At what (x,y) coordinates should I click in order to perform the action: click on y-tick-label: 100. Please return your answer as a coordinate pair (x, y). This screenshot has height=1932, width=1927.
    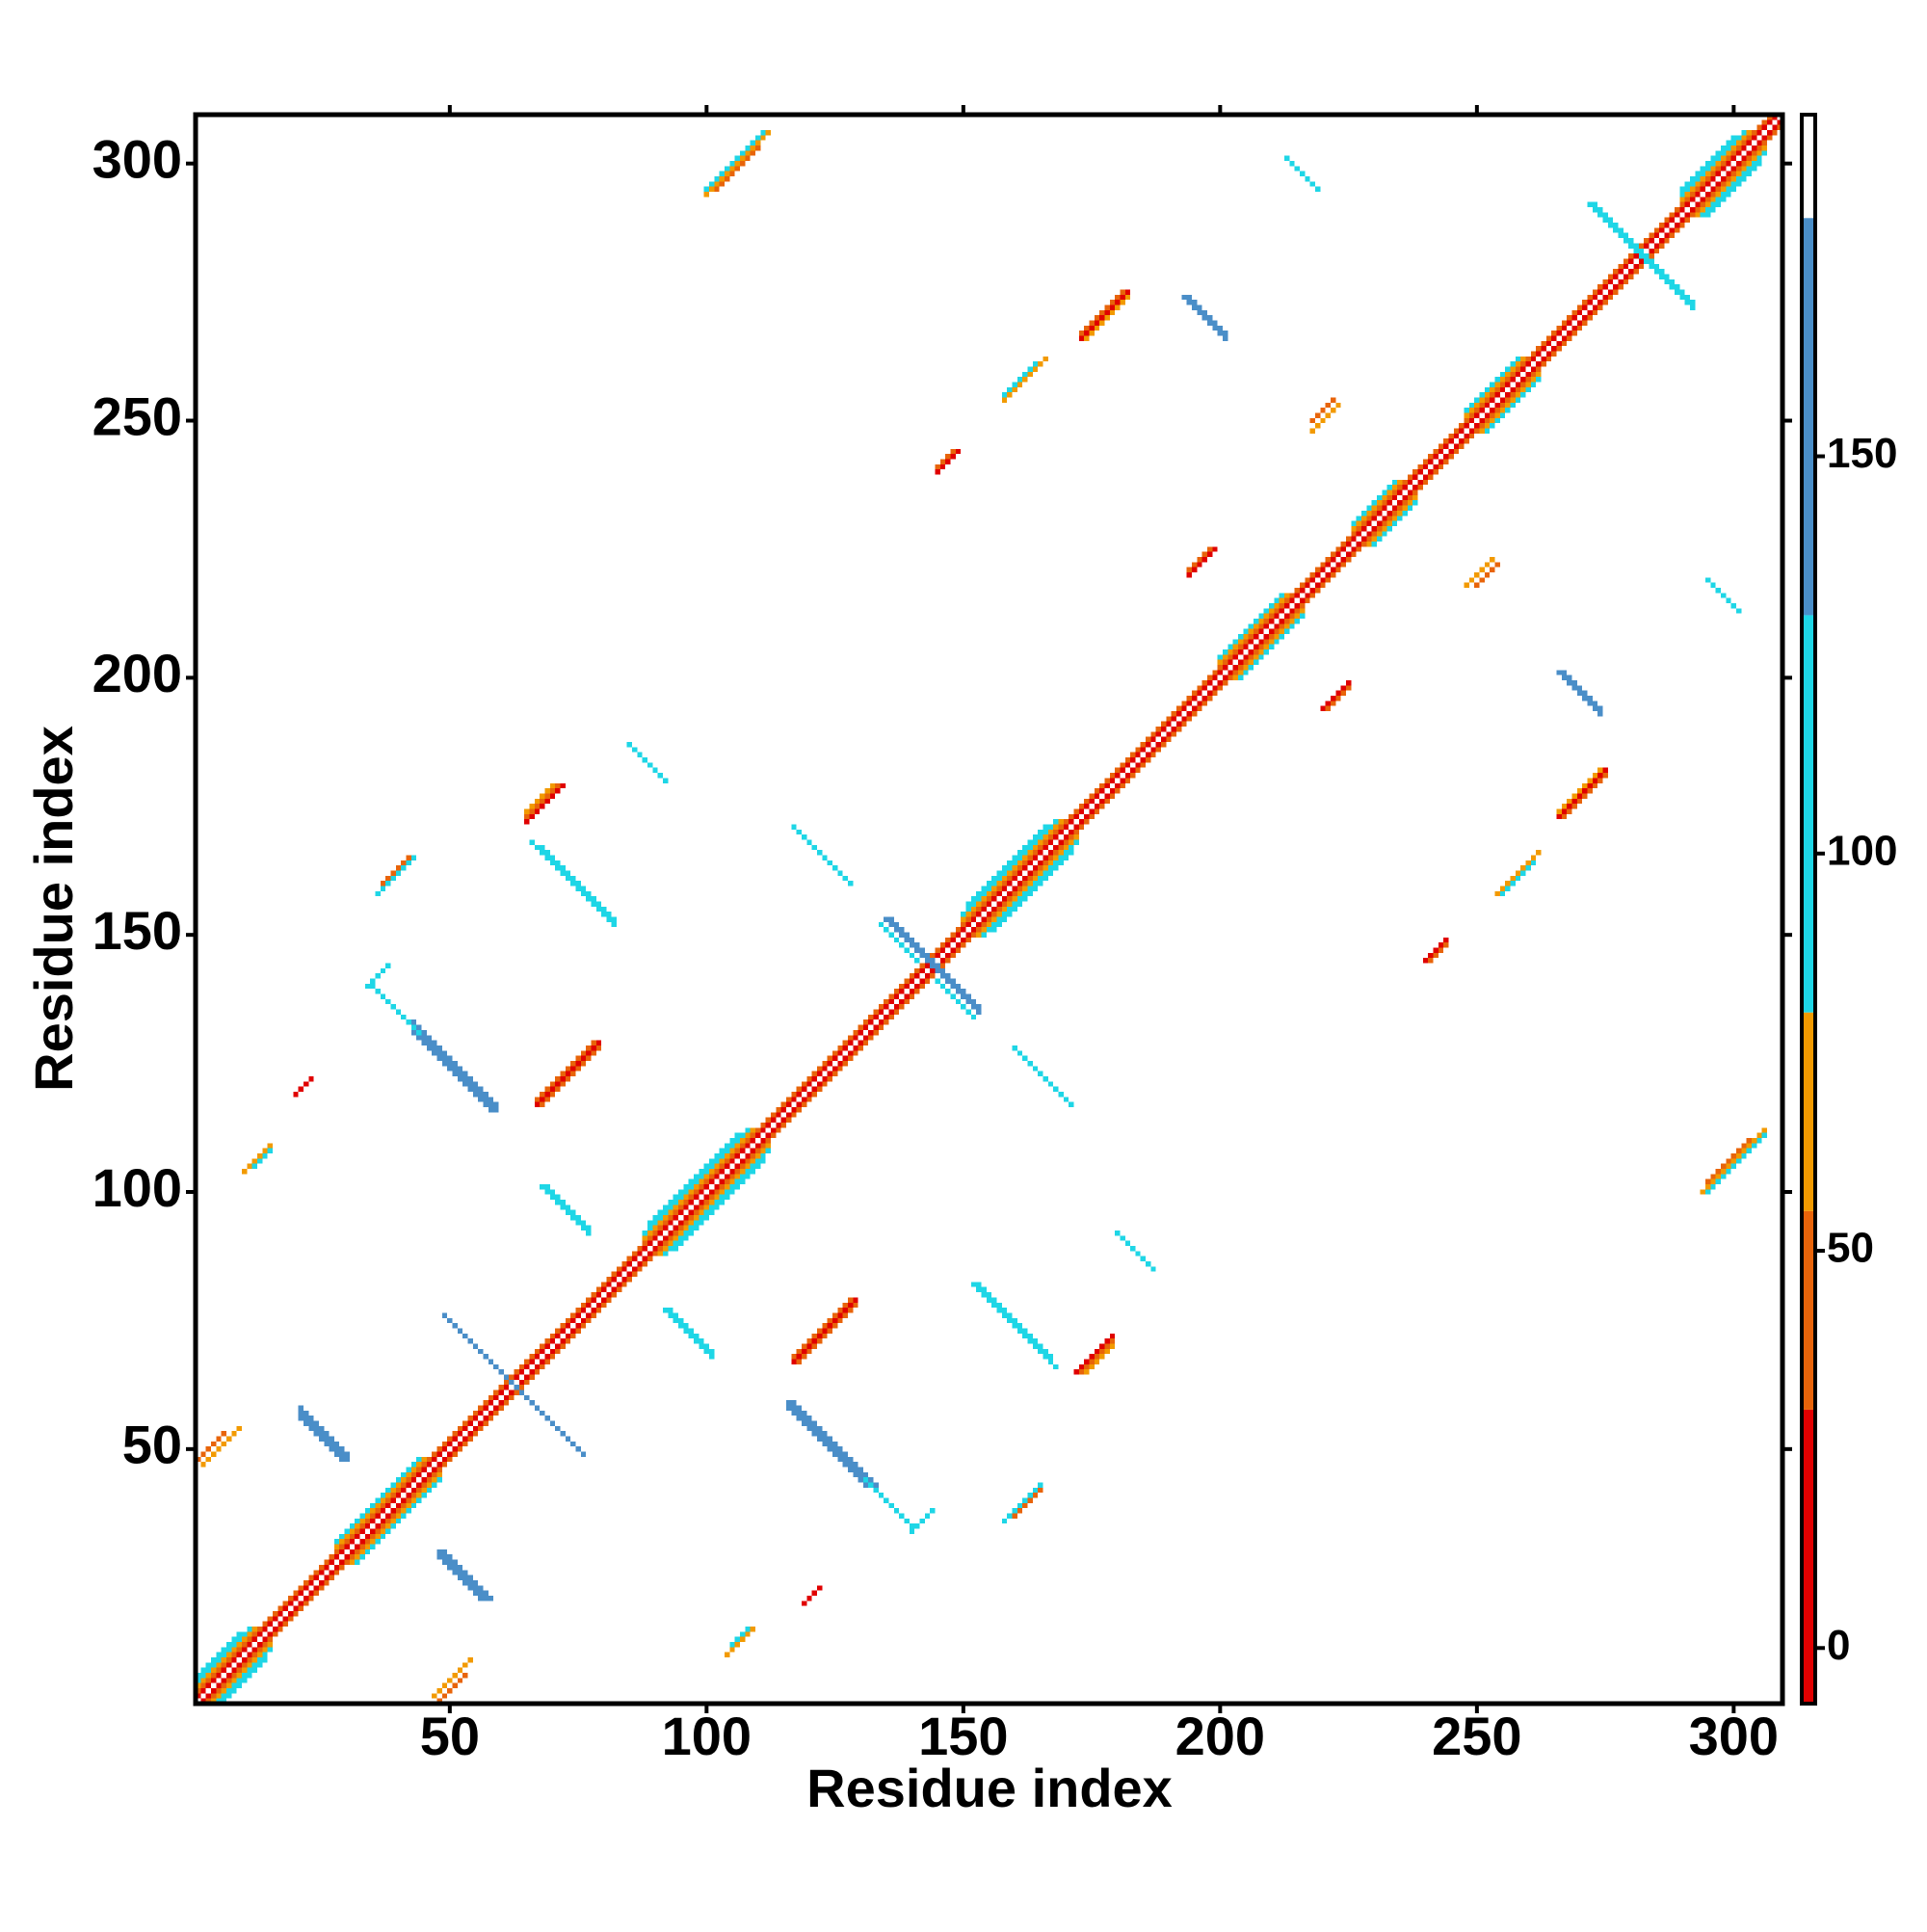
    Looking at the image, I should click on (137, 1187).